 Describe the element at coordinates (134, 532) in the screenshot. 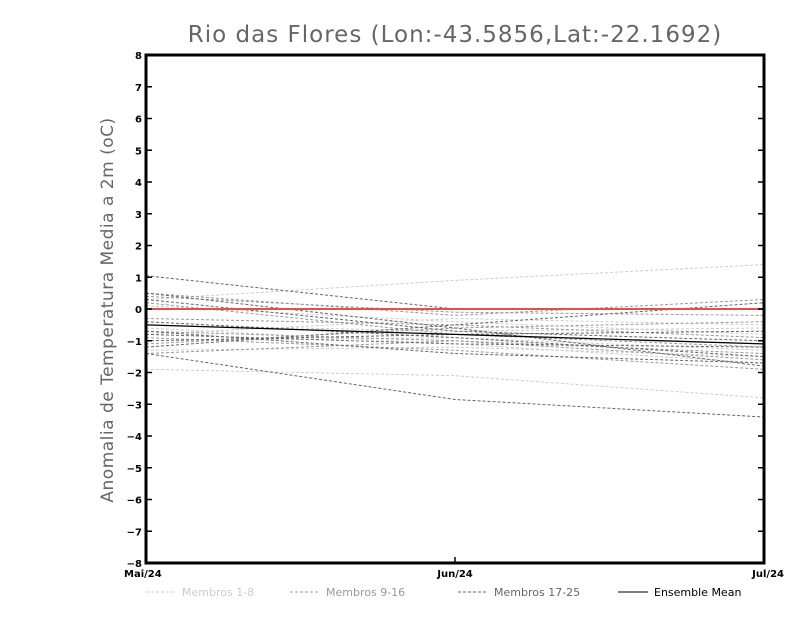

I see `y-tick-label: −7` at that location.